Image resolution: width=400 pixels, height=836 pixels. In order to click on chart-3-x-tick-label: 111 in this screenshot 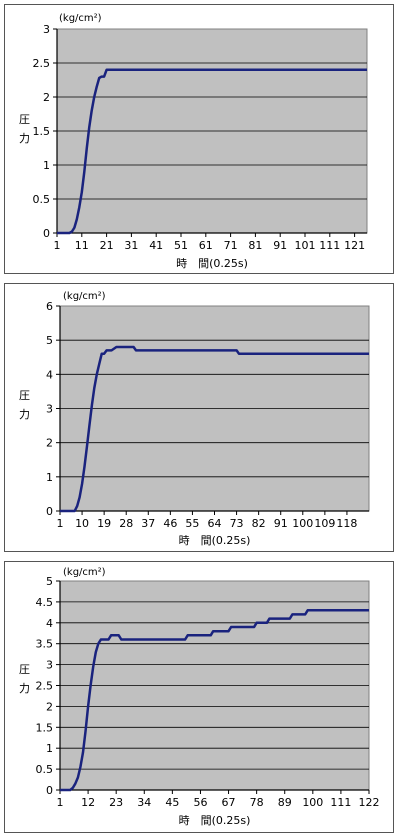, I will do `click(340, 802)`.